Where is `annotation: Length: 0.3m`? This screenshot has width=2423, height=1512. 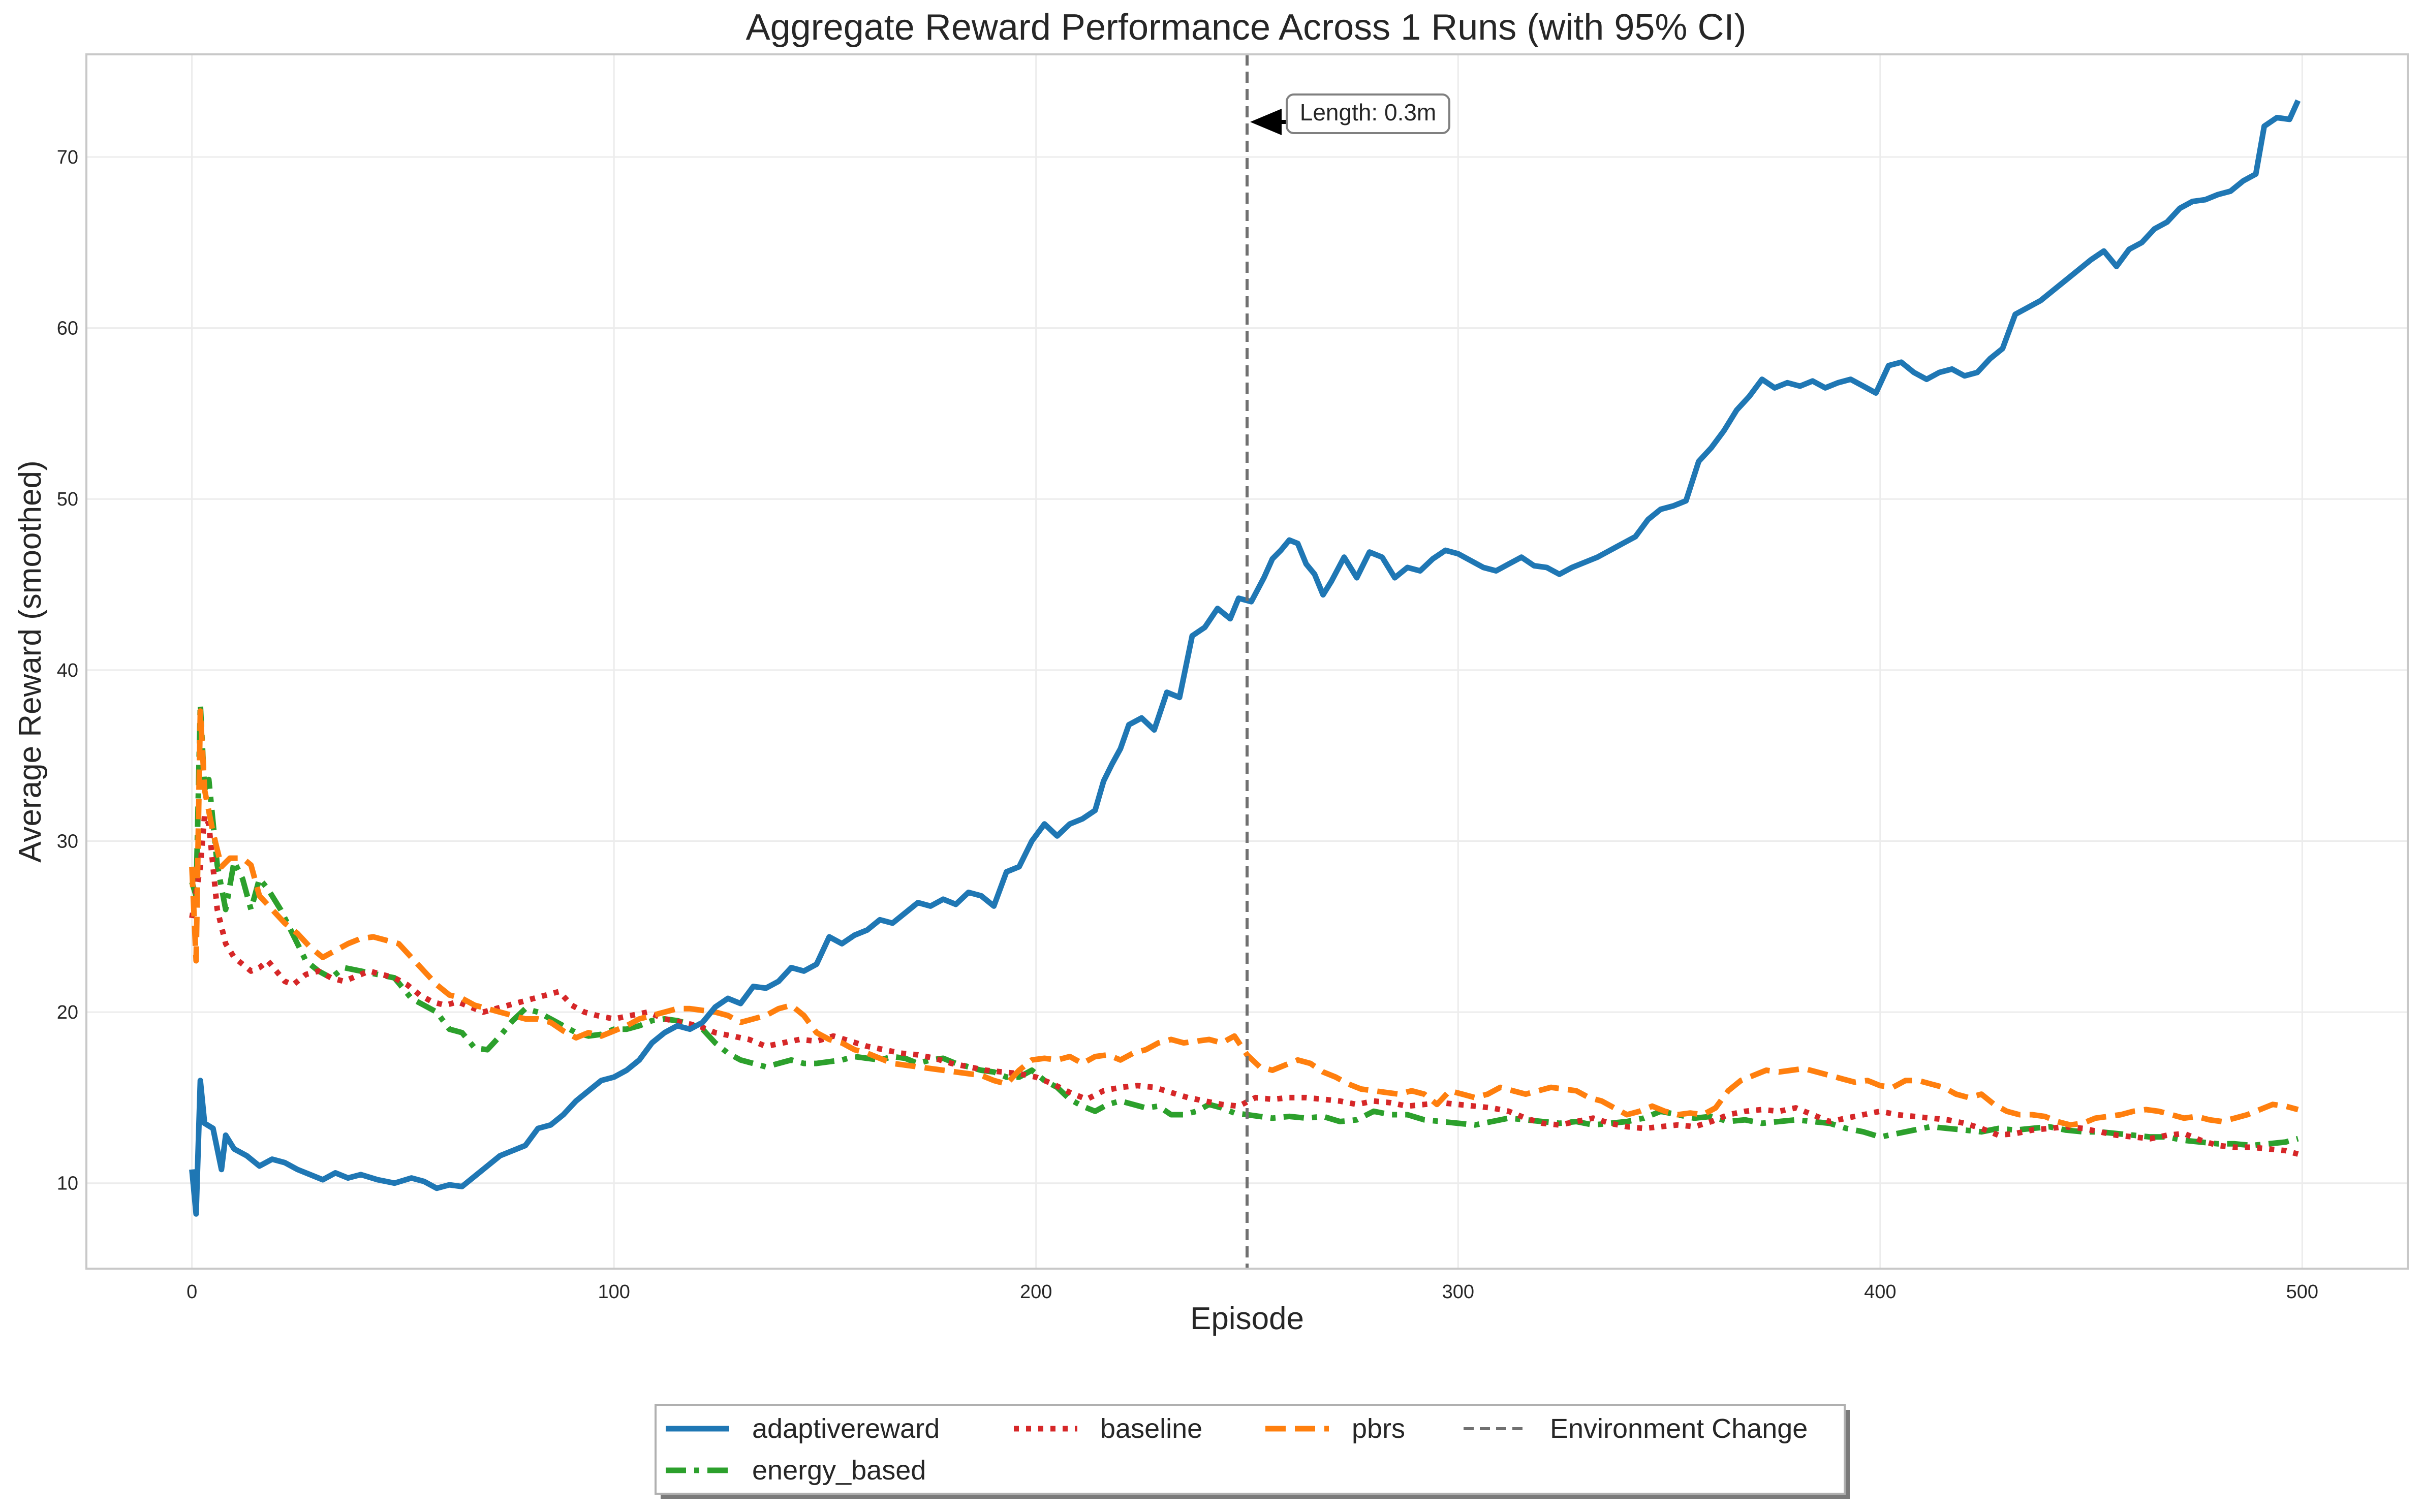 annotation: Length: 0.3m is located at coordinates (1350, 114).